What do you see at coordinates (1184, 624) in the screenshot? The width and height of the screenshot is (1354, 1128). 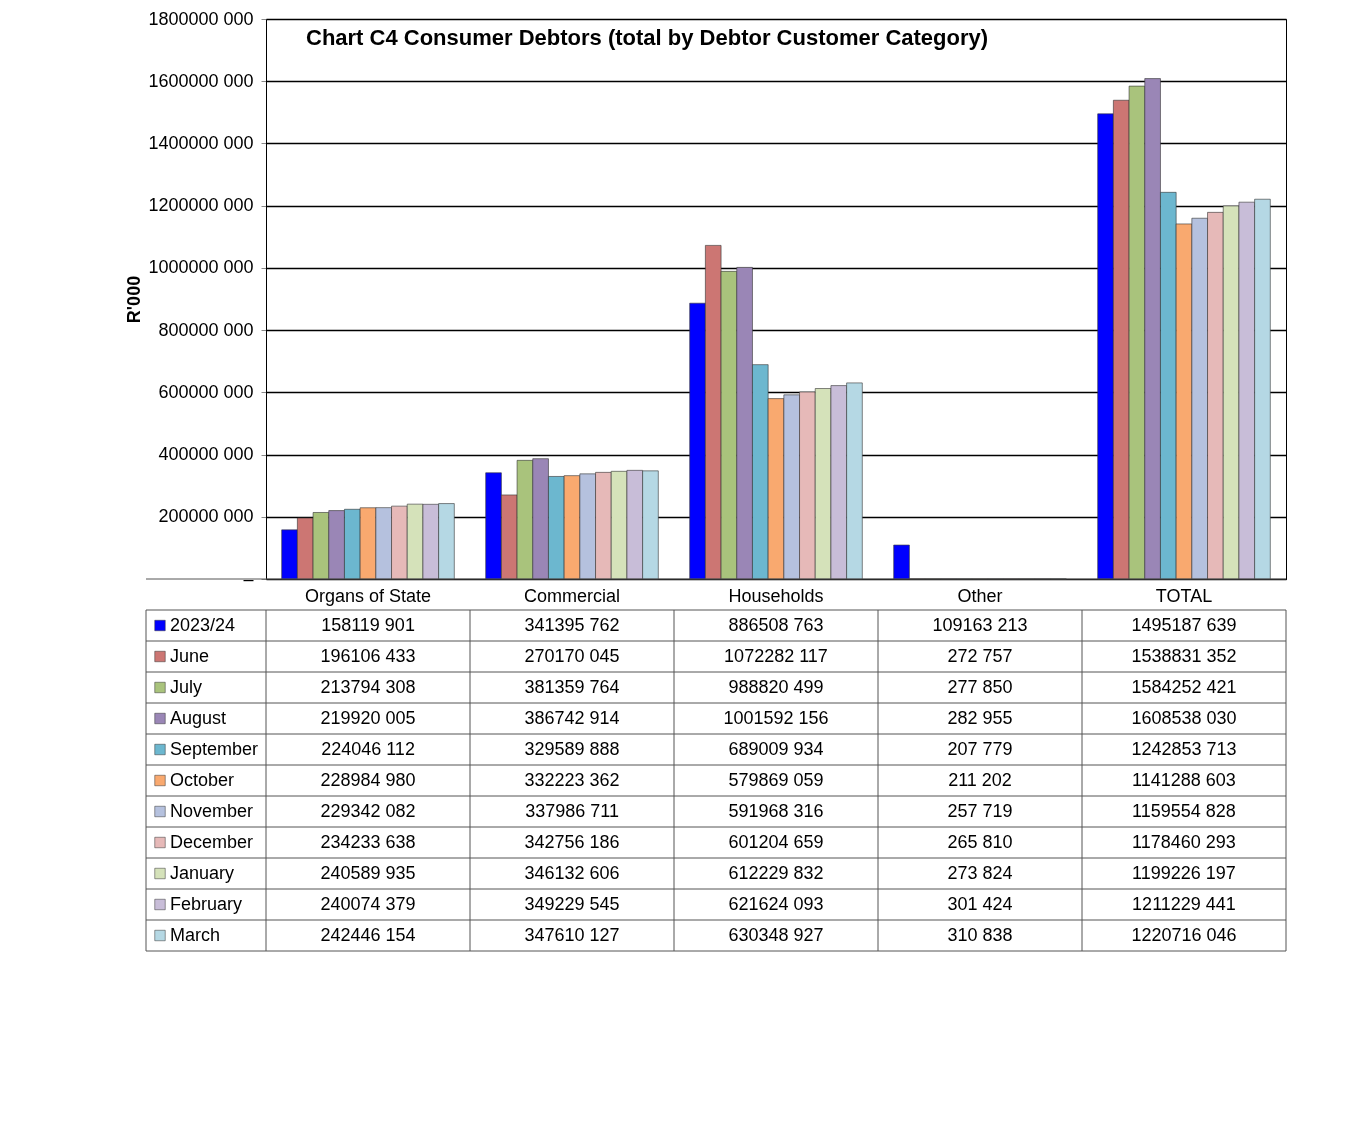 I see `data-label: 1495187 639` at bounding box center [1184, 624].